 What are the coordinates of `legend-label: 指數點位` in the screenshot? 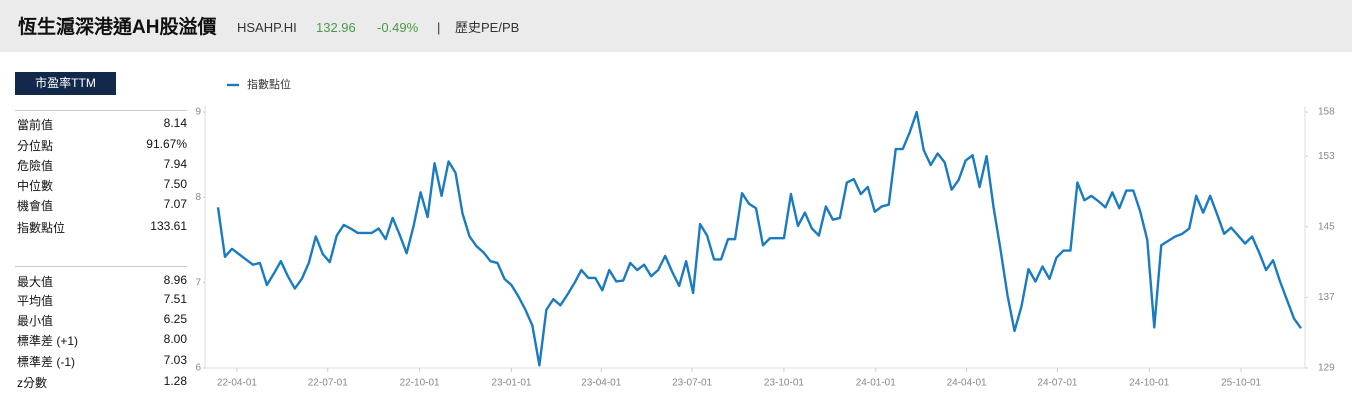 It's located at (269, 84).